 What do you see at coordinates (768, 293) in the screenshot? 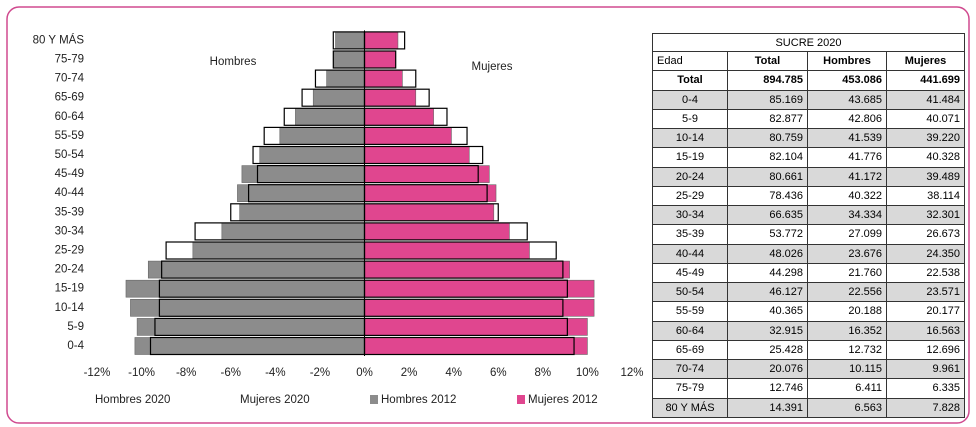
I see `table-cell: 46.127` at bounding box center [768, 293].